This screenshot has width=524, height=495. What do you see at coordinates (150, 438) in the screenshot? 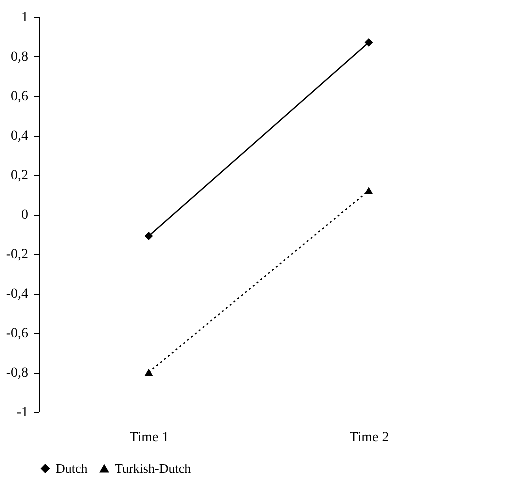
I see `x-tick-label: Time 1` at bounding box center [150, 438].